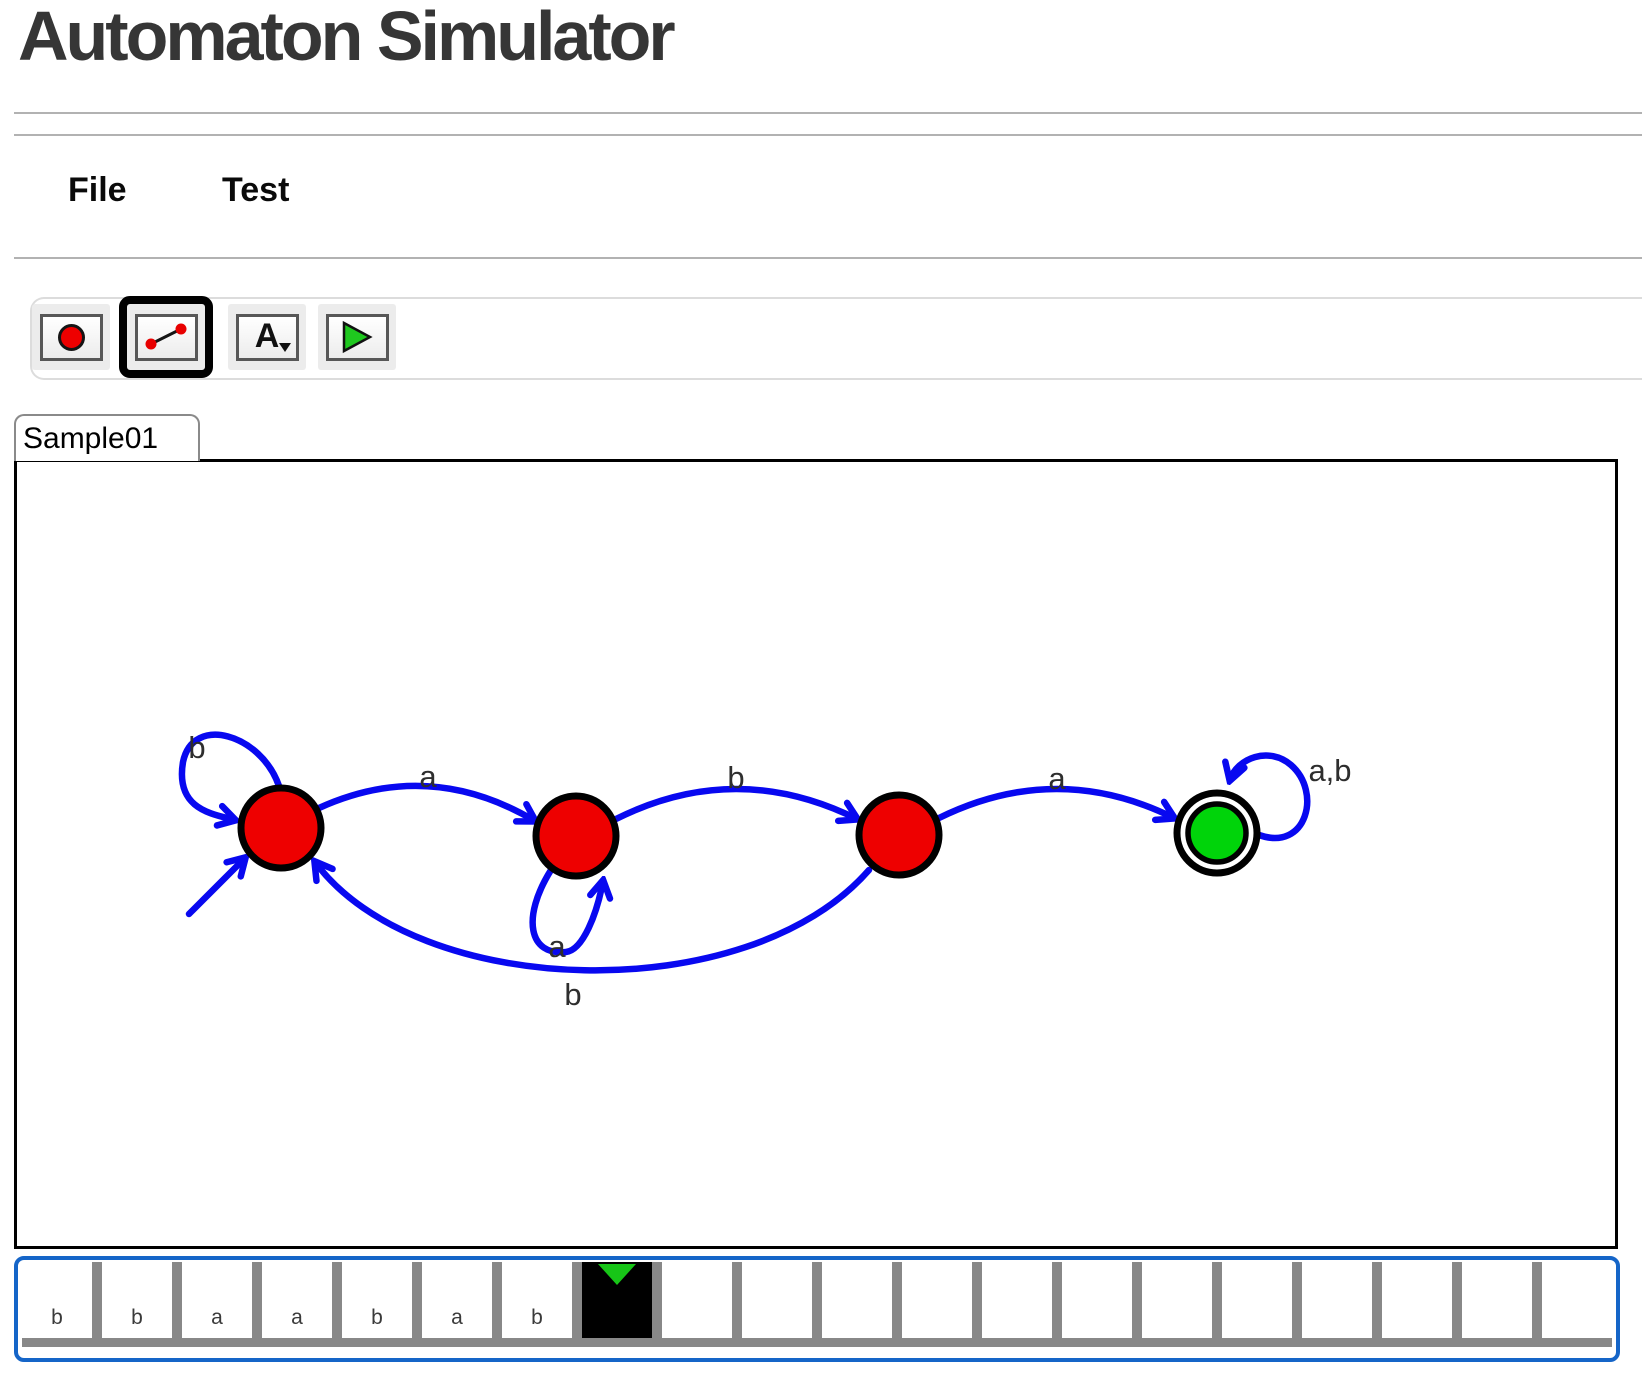  Describe the element at coordinates (899, 835) in the screenshot. I see `state-q2` at that location.